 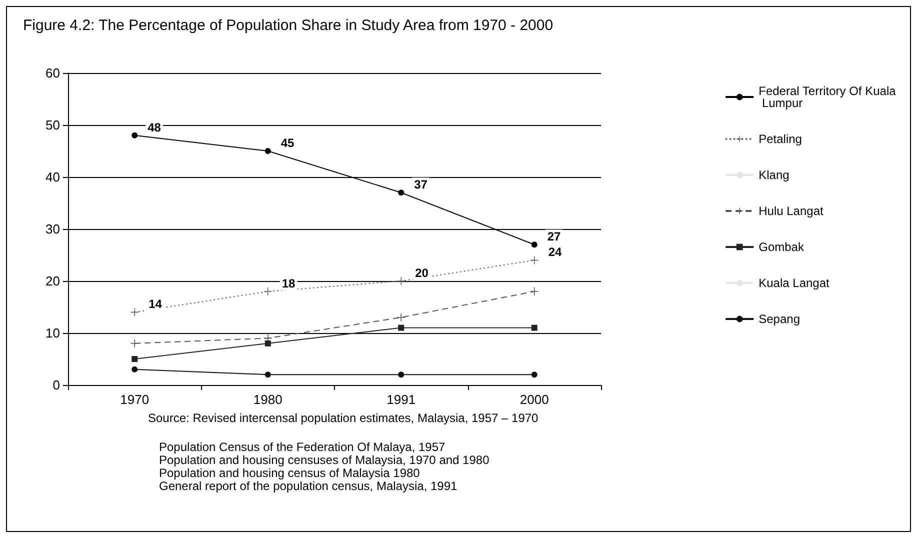 I want to click on text: Population and housing censuses of Malaysia, 1970 and 1980, so click(x=324, y=460).